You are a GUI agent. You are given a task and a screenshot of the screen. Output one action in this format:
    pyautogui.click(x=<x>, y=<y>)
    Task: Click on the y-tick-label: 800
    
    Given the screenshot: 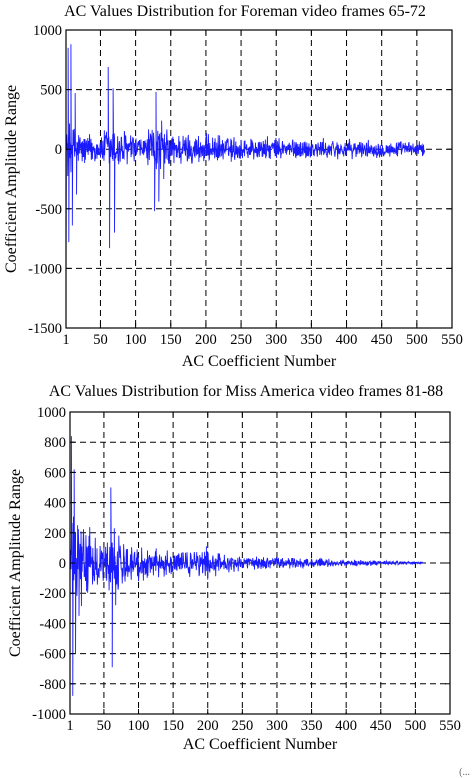 What is the action you would take?
    pyautogui.click(x=55, y=443)
    